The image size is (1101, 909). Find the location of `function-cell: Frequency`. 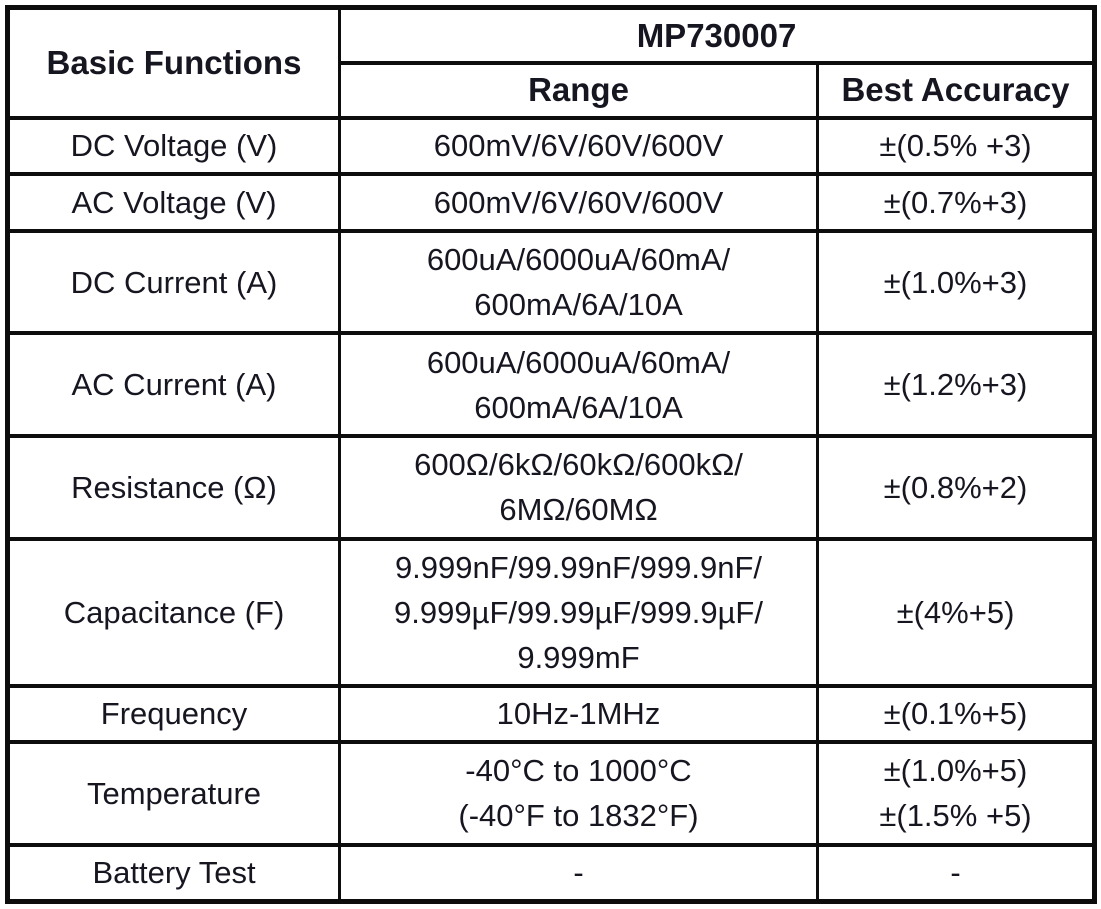

function-cell: Frequency is located at coordinates (173, 714).